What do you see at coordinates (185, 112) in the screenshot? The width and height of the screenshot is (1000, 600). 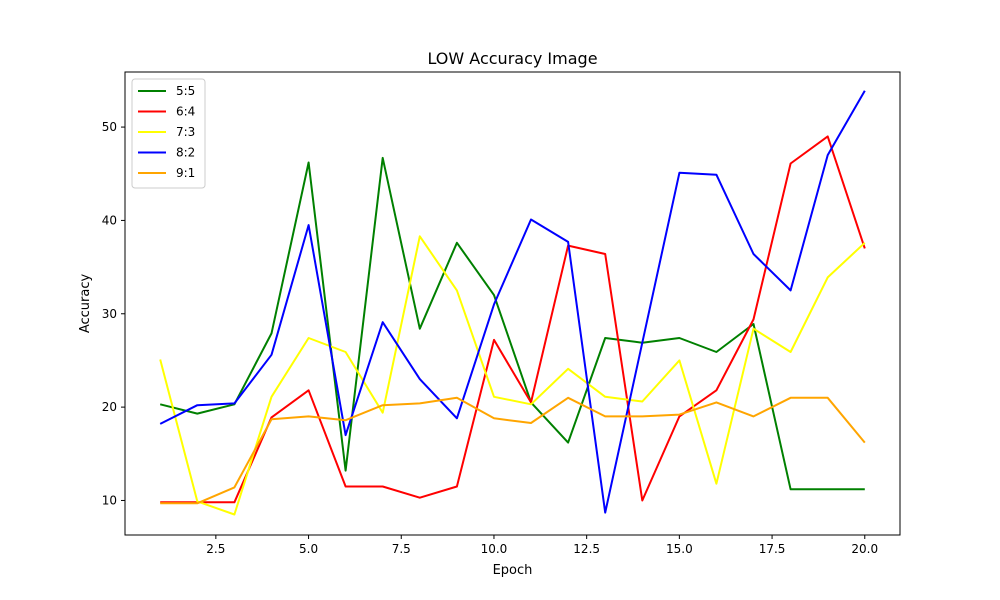 I see `legend-label: 6:4` at bounding box center [185, 112].